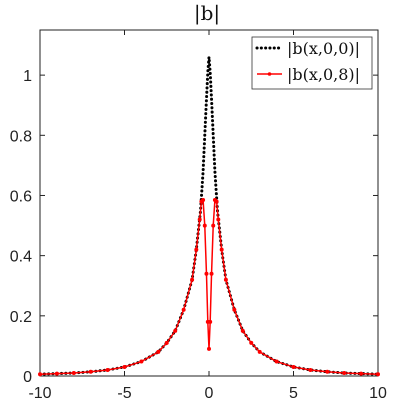 The width and height of the screenshot is (408, 413). What do you see at coordinates (293, 393) in the screenshot?
I see `x-tick-label: 5` at bounding box center [293, 393].